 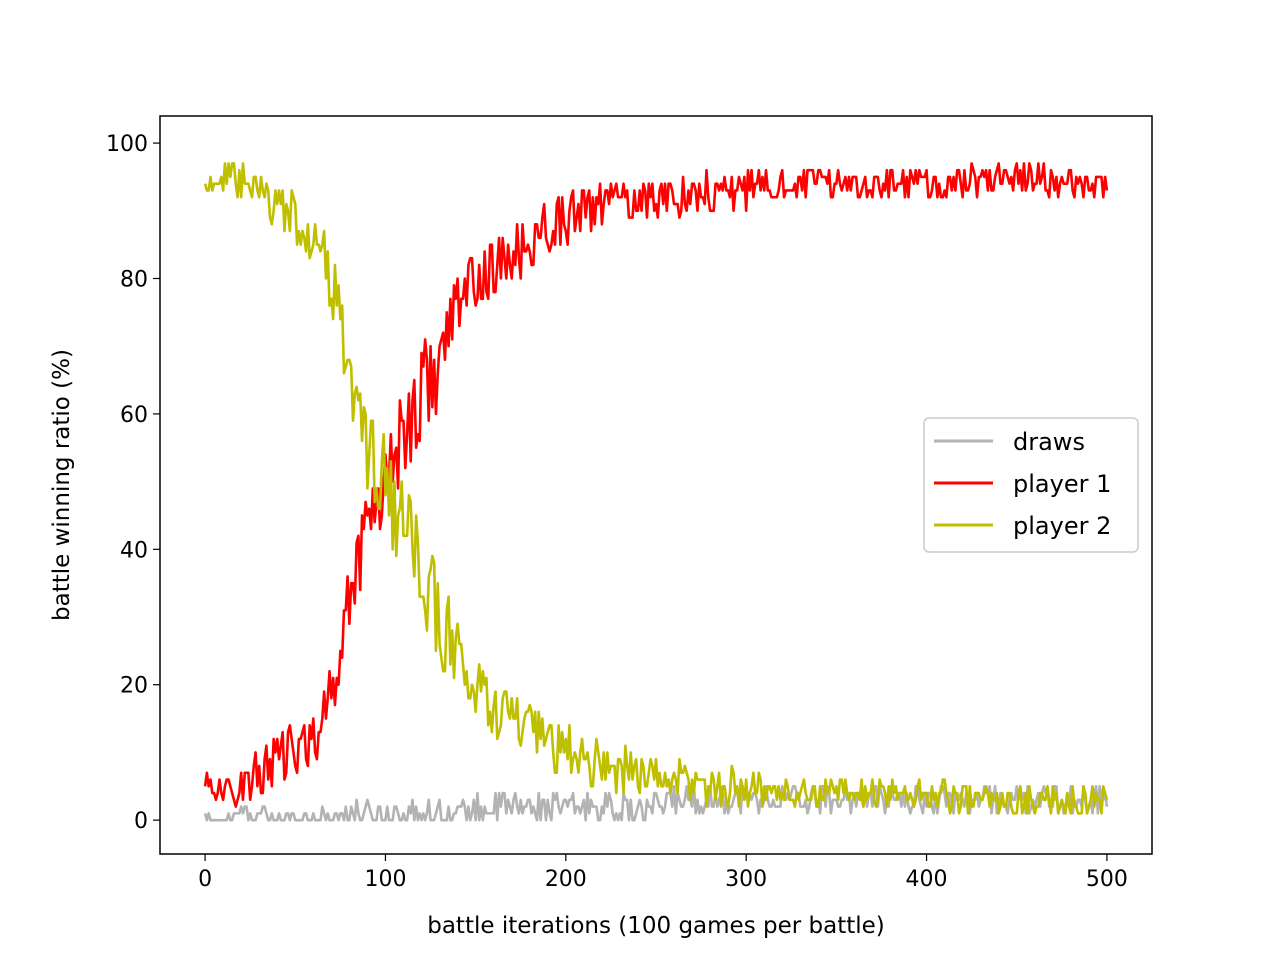 I want to click on y-axis: 0 20 40 60 80 100, so click(x=133, y=483).